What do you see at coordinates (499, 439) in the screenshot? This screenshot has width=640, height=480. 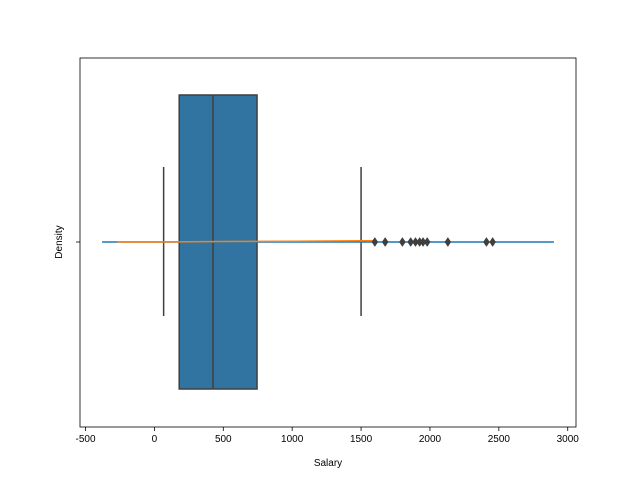 I see `x-tick-label-6: 2500` at bounding box center [499, 439].